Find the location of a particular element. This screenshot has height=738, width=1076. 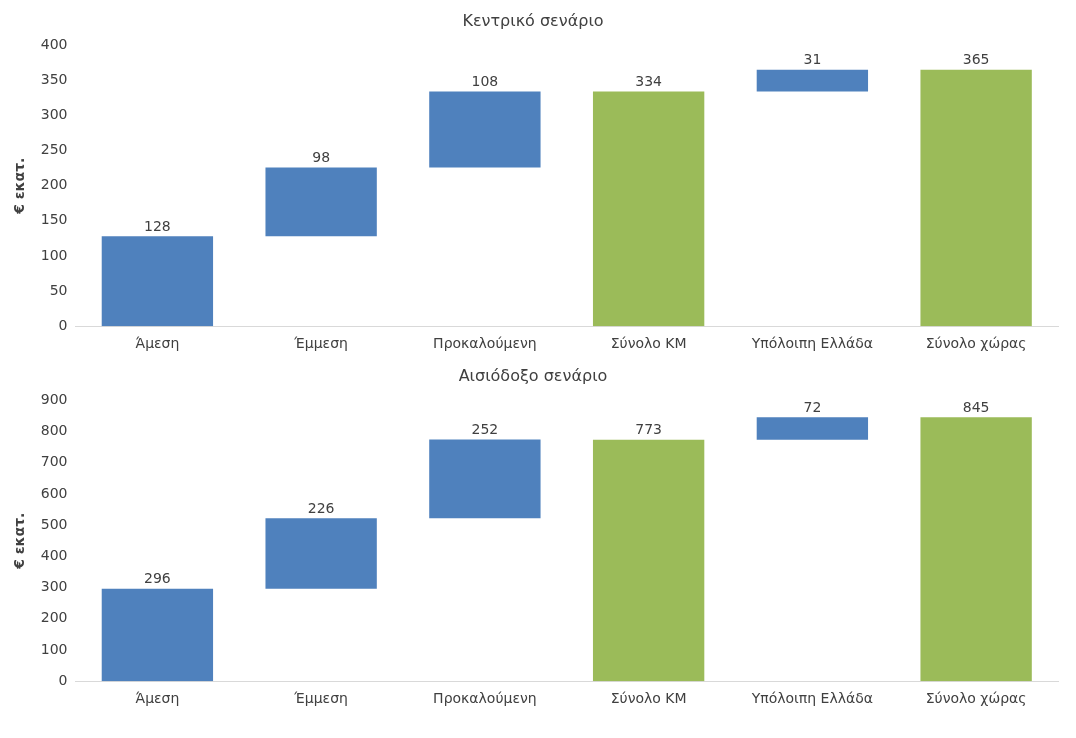

data-label: 252 is located at coordinates (485, 429).